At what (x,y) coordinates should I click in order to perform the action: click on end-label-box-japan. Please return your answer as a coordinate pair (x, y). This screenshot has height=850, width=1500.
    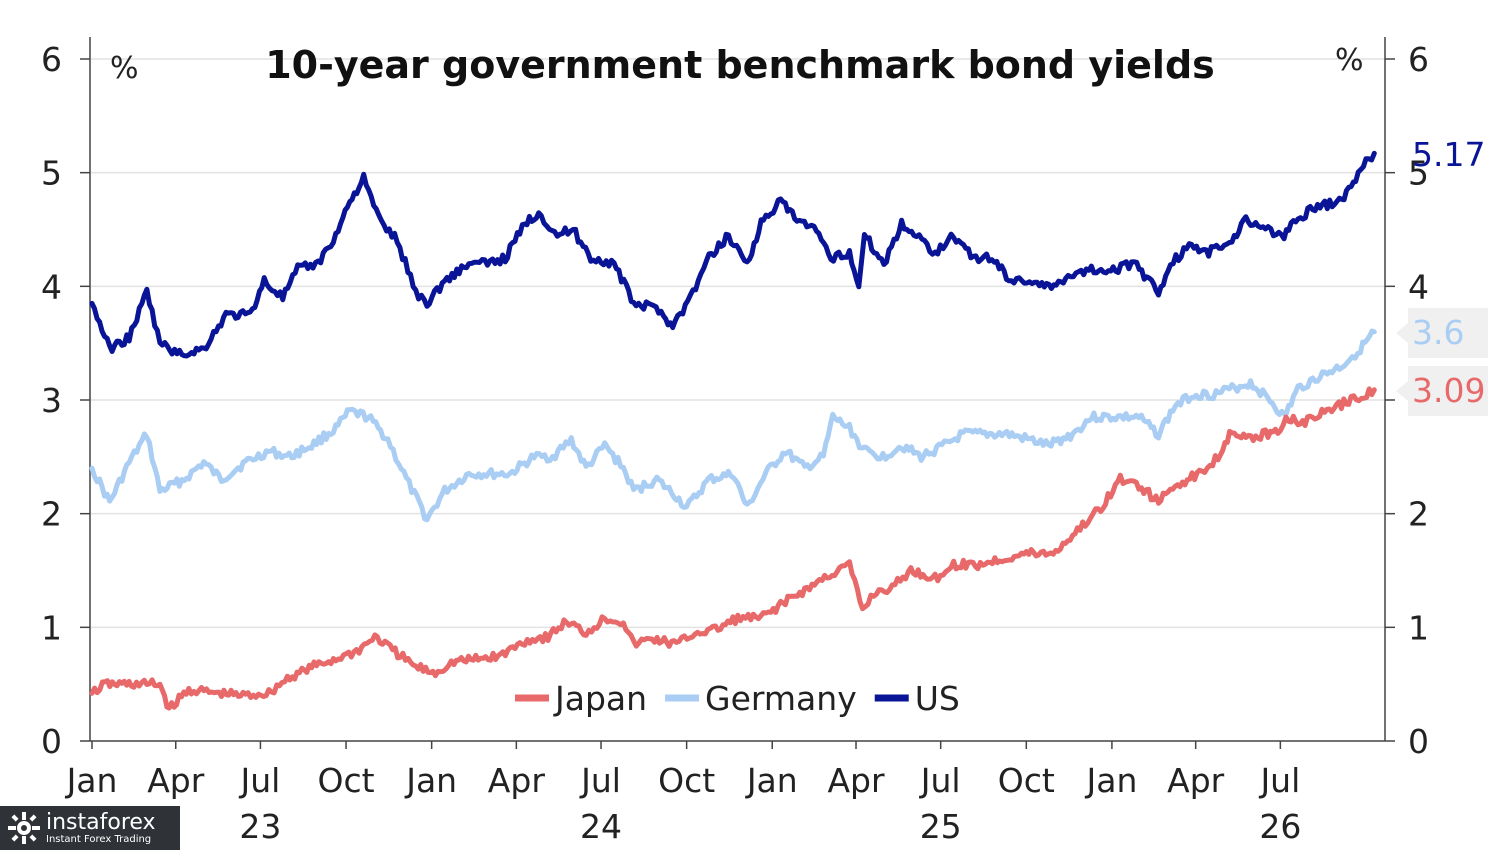
    Looking at the image, I should click on (1448, 391).